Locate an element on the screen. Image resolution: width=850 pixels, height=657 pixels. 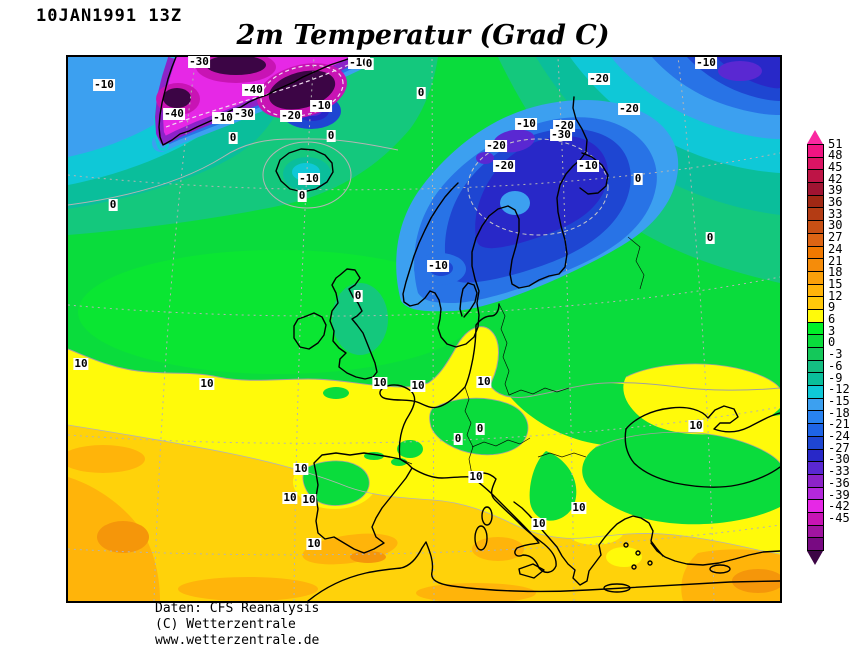
legend-value: -21 is located at coordinates (839, 424).